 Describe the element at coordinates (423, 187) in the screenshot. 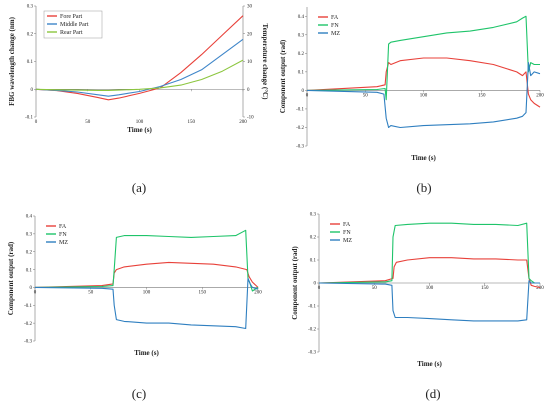

I see `panel-label: (b)` at that location.